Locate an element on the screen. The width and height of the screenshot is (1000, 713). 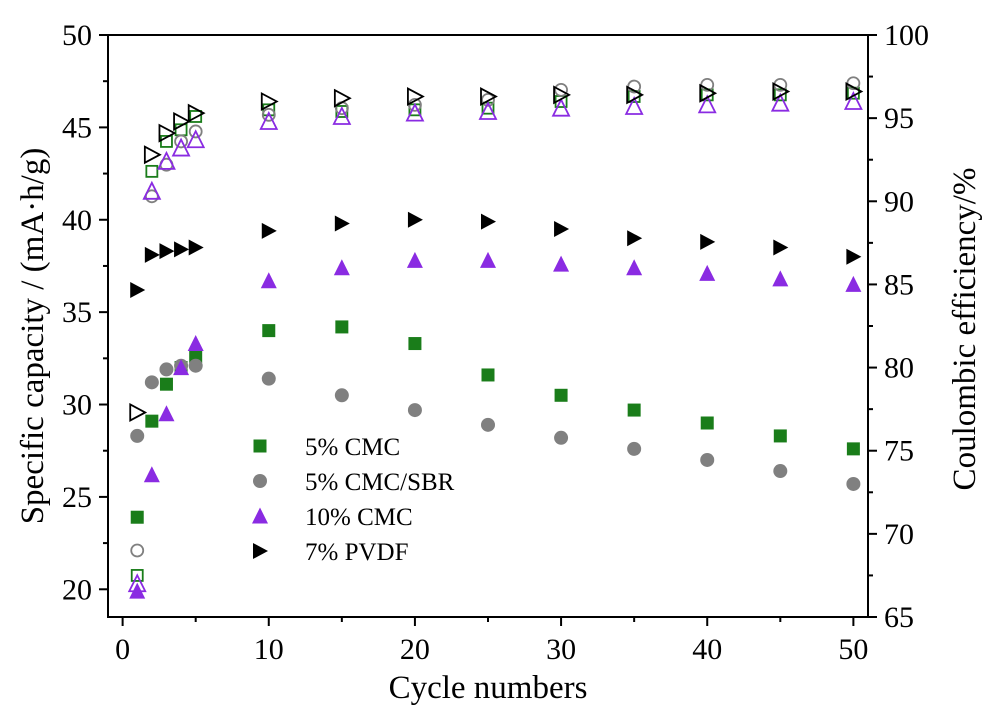
legend-label: 10% CMC is located at coordinates (359, 517).